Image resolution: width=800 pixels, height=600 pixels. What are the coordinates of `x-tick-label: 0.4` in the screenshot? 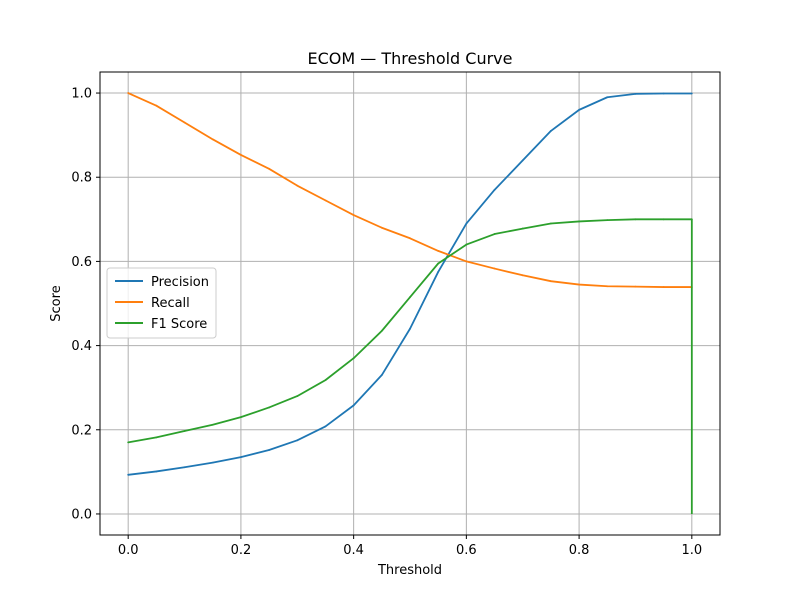 It's located at (353, 550).